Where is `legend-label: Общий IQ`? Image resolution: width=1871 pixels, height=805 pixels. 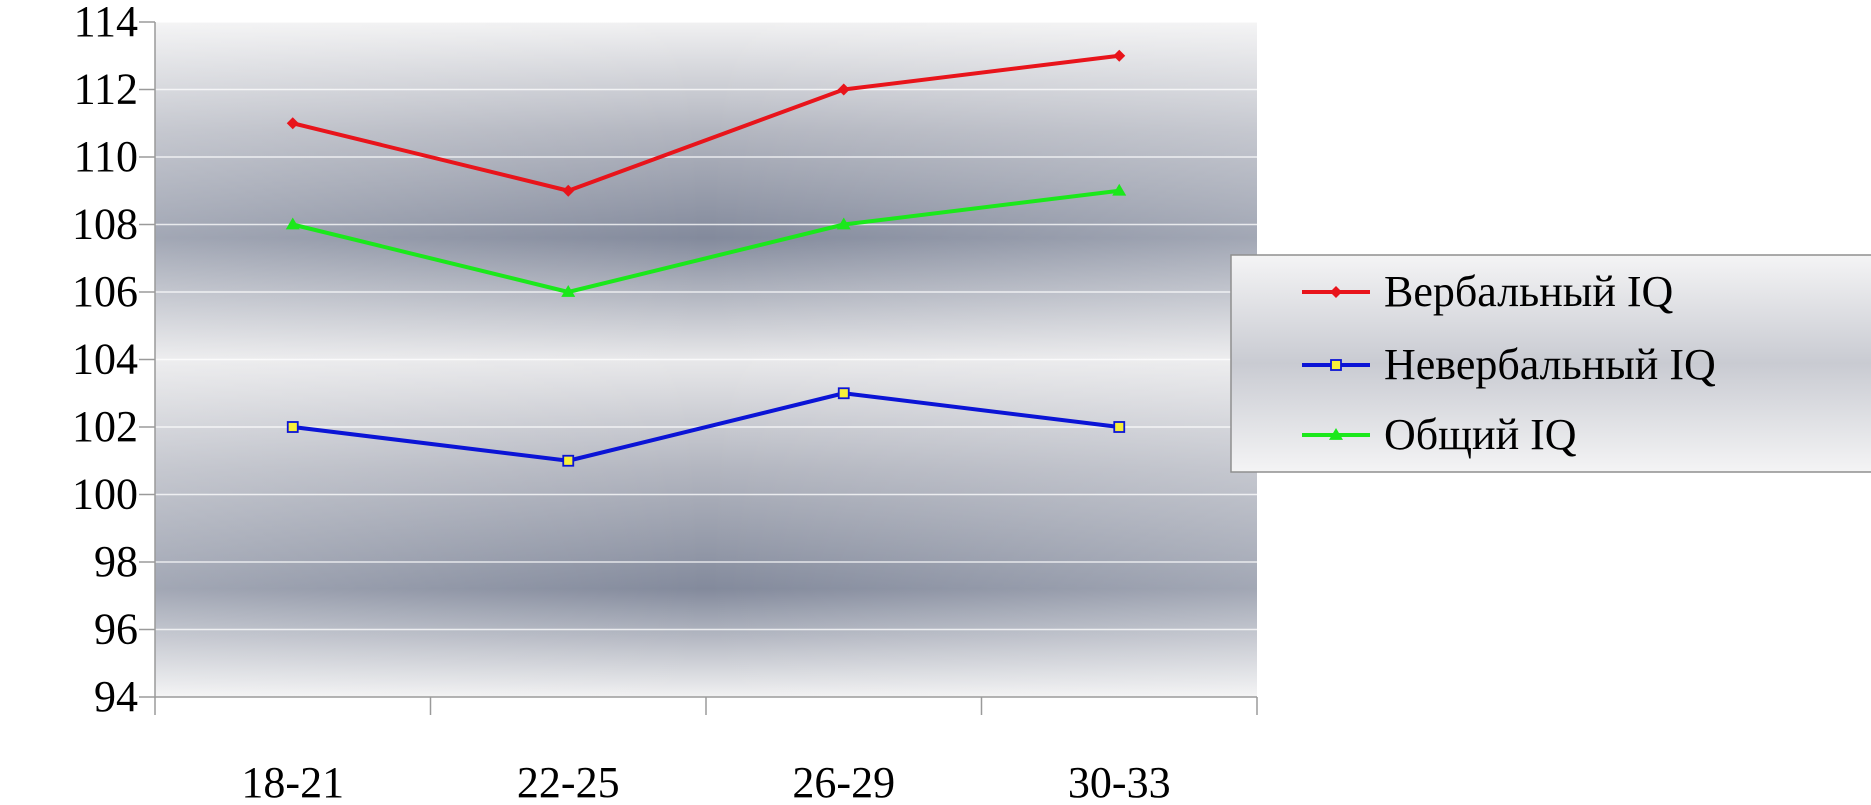 legend-label: Общий IQ is located at coordinates (1480, 434).